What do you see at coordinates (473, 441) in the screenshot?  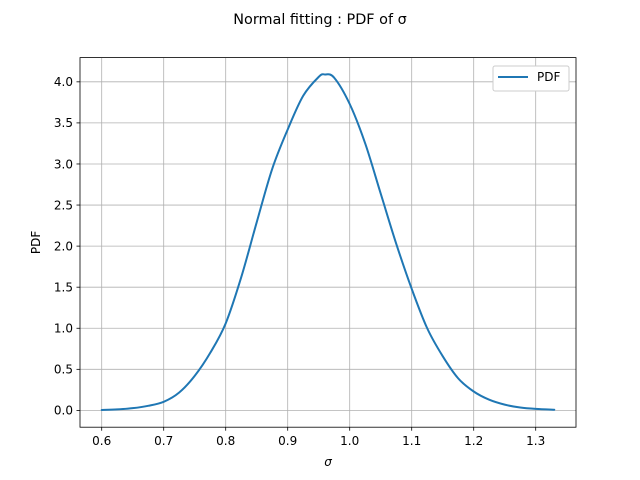 I see `x-tick-label: 1.2` at bounding box center [473, 441].